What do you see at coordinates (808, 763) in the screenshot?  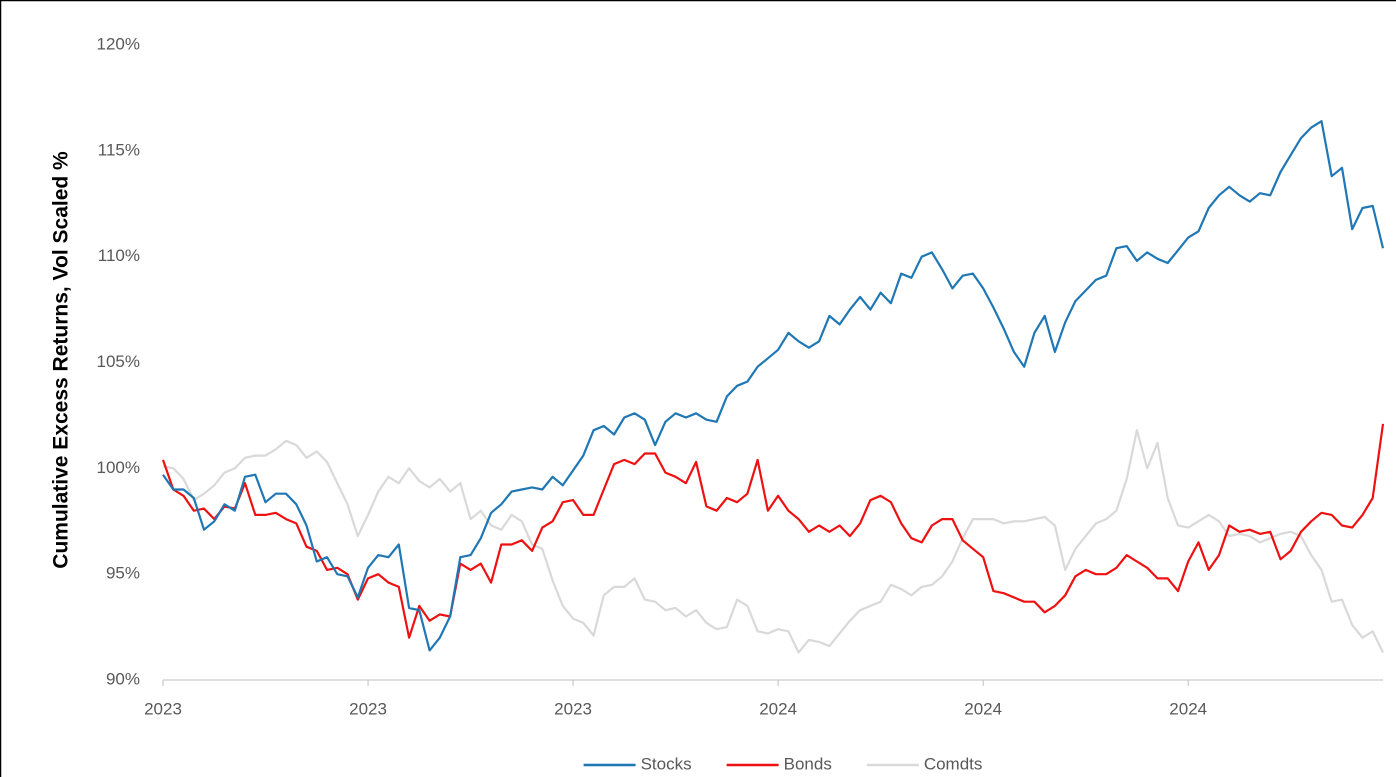 I see `legend-label: Bonds` at bounding box center [808, 763].